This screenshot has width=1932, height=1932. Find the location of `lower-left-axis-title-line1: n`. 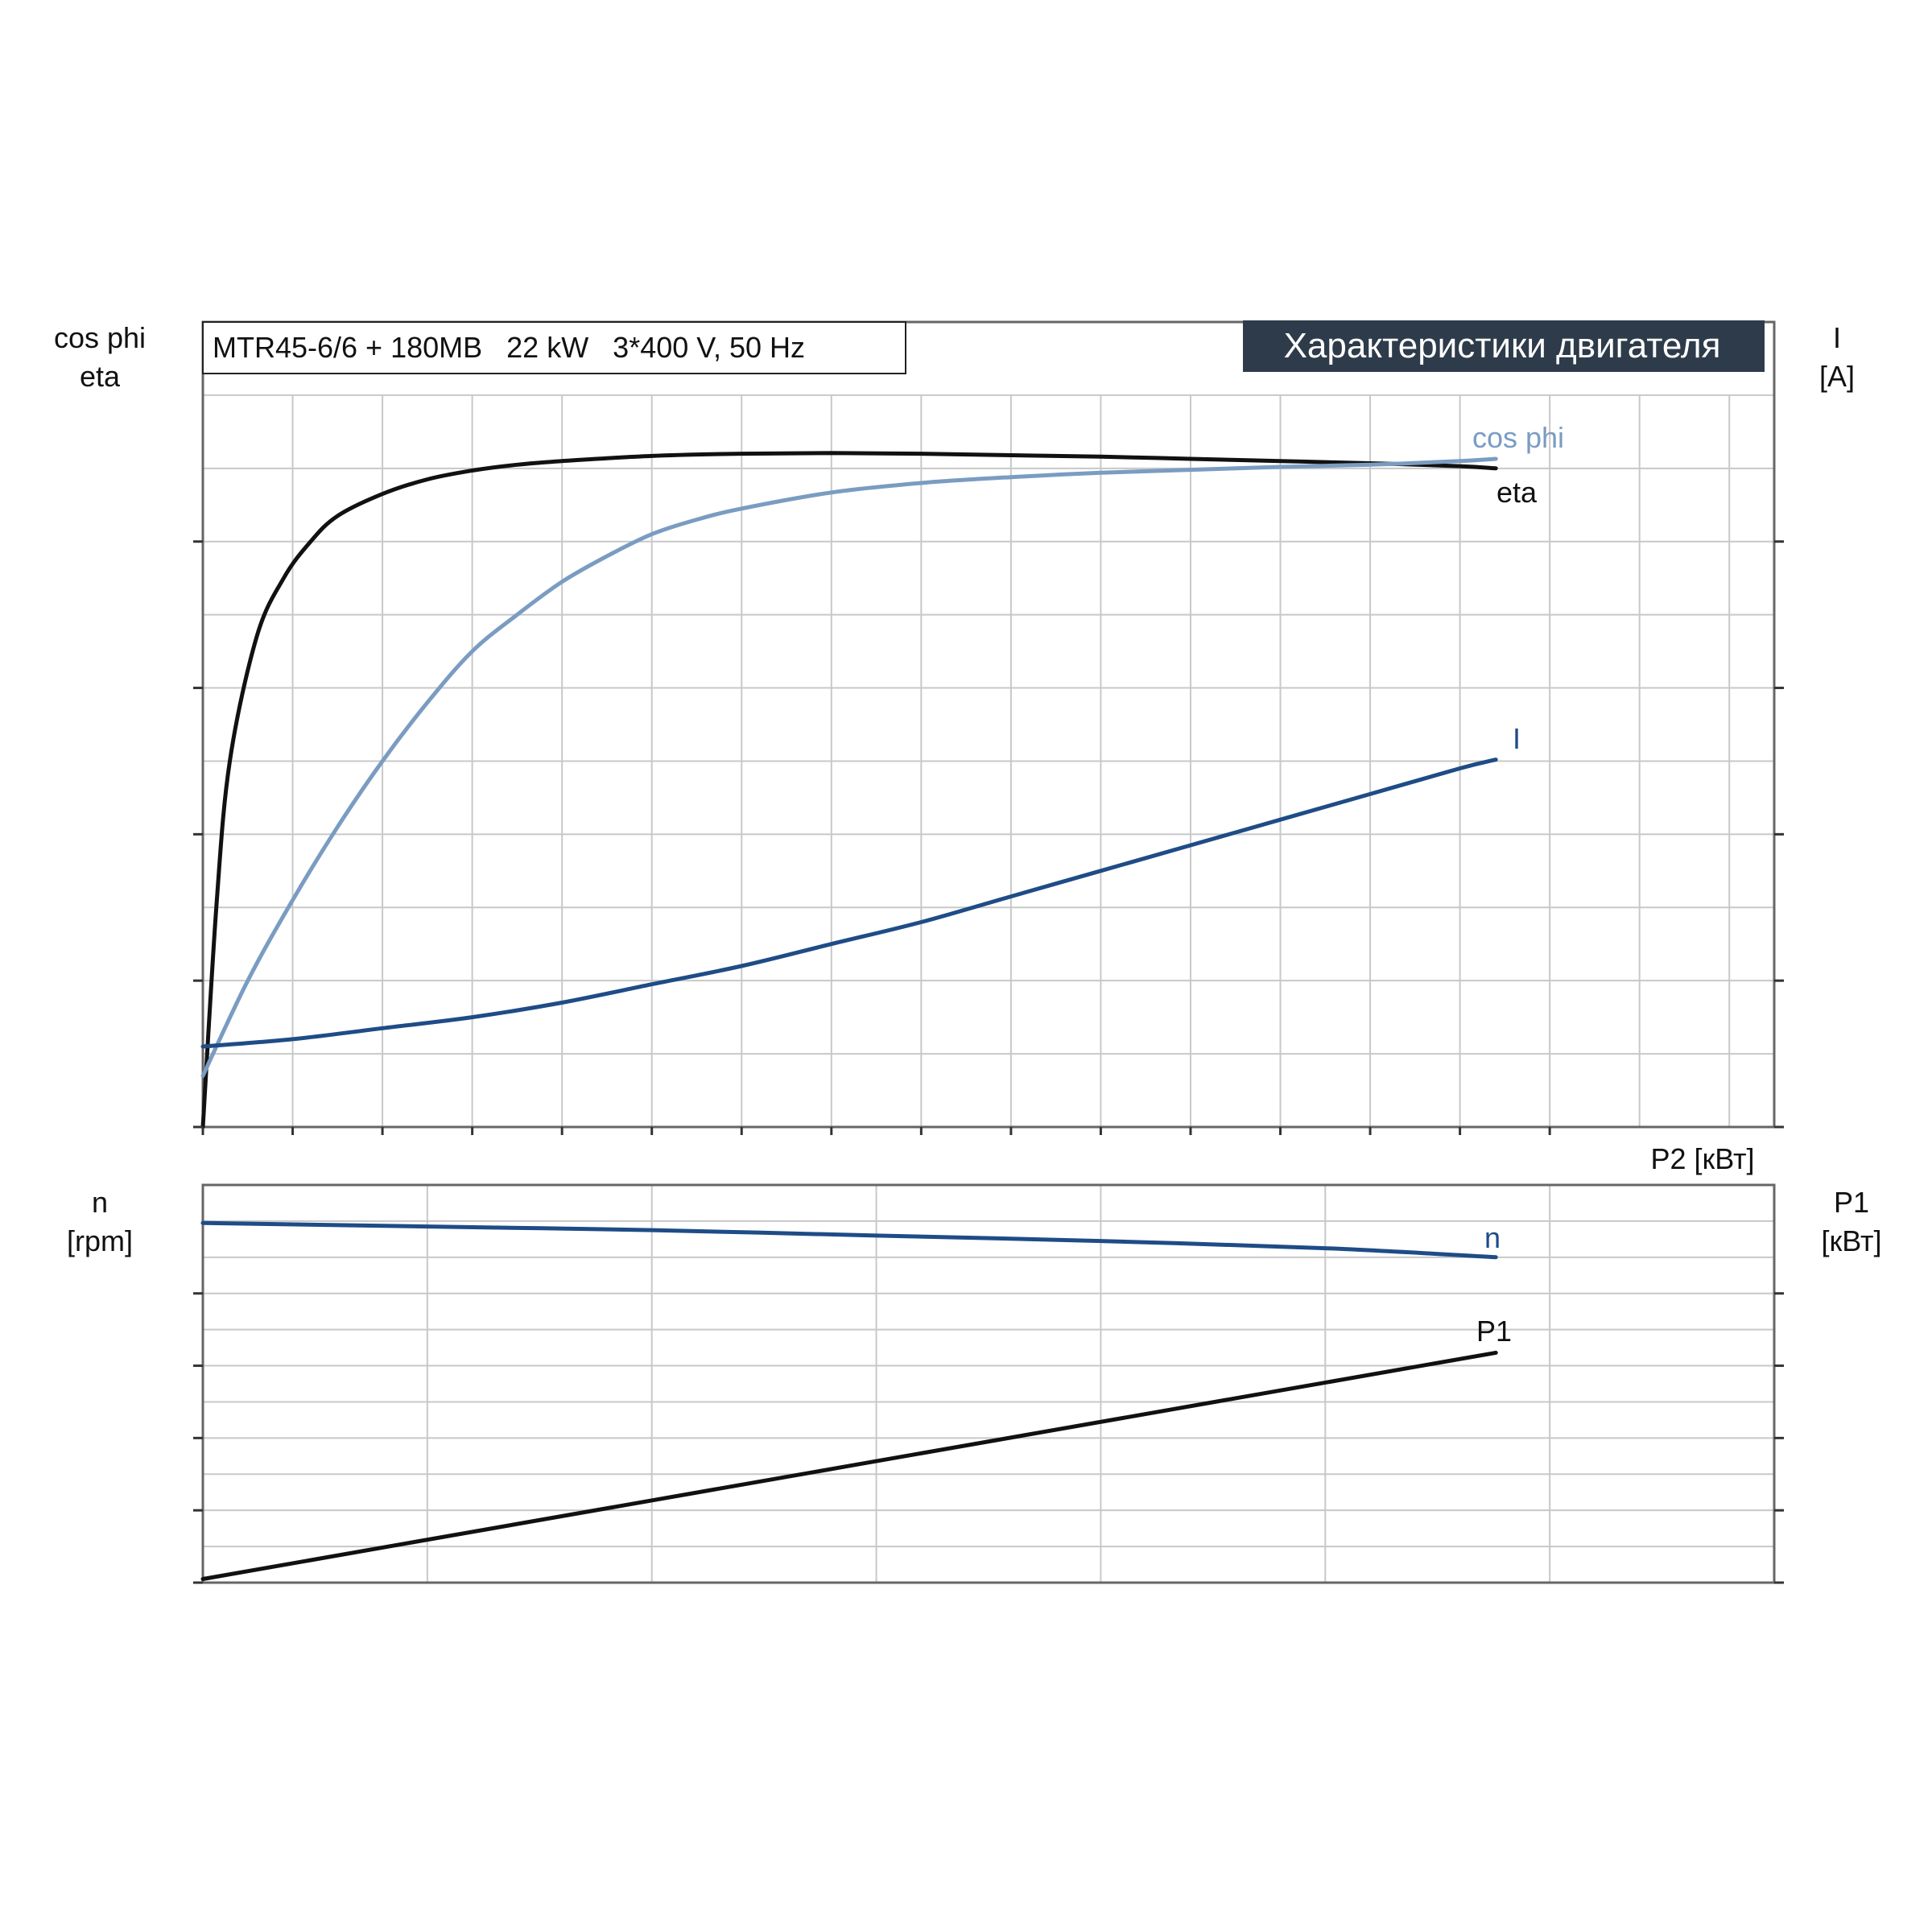

lower-left-axis-title-line1: n is located at coordinates (100, 1202).